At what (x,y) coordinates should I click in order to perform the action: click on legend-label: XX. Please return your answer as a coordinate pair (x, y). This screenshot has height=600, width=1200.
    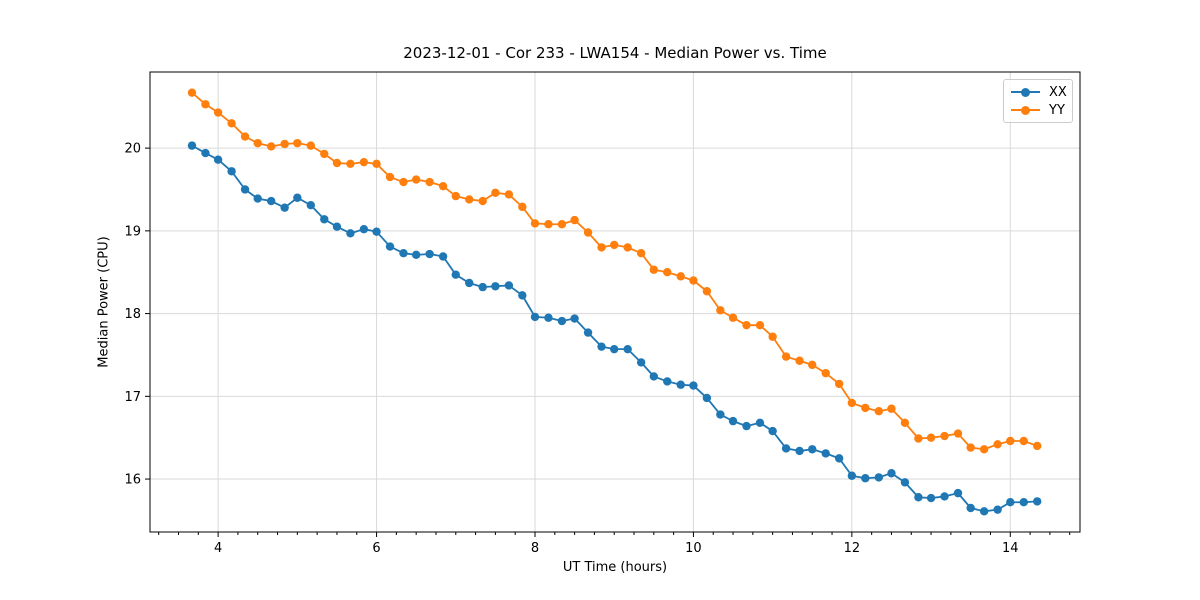
    Looking at the image, I should click on (1058, 92).